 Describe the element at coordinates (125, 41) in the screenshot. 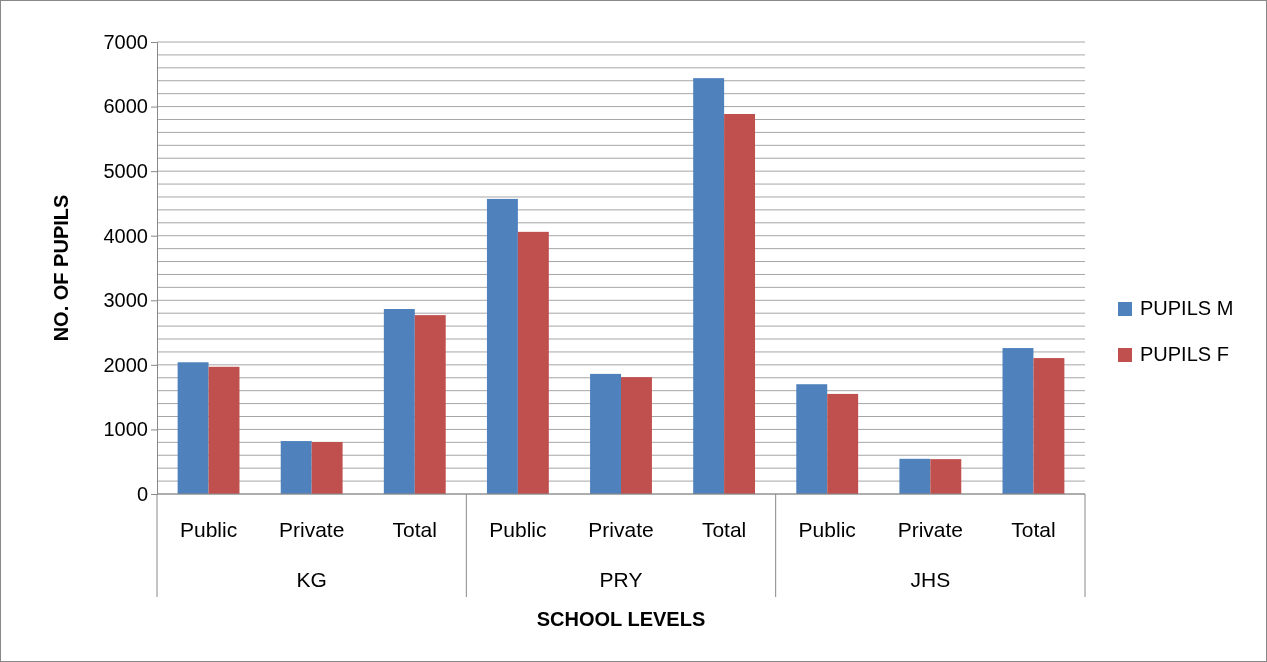

I see `y-tick-label: 7000` at that location.